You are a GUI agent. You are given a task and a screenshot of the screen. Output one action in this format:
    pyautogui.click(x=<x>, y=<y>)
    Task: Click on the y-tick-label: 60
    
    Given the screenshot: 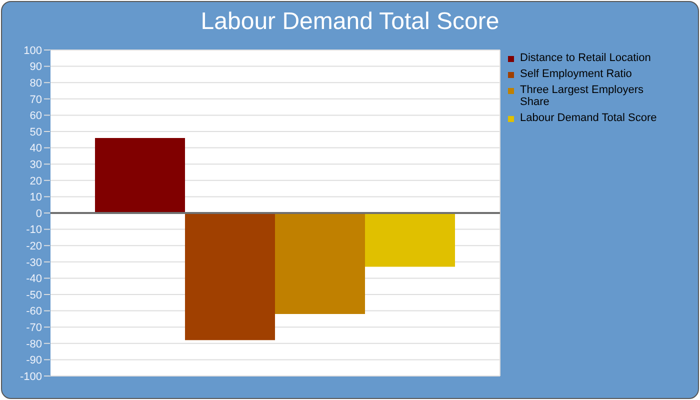 What is the action you would take?
    pyautogui.click(x=36, y=116)
    